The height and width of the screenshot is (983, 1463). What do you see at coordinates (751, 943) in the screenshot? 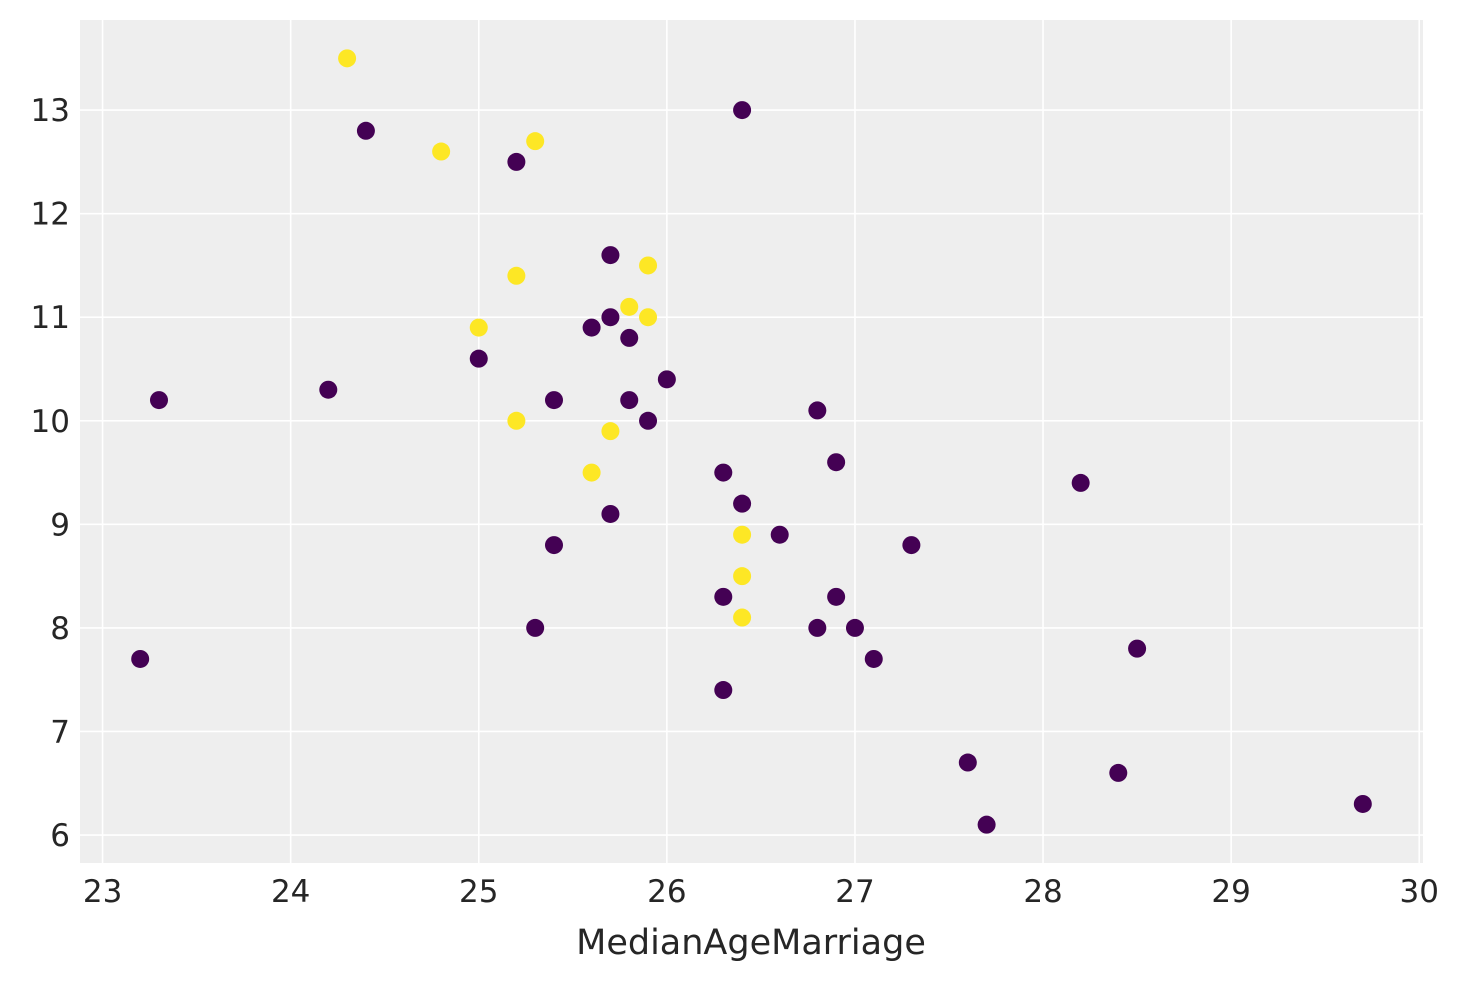
I see `x-axis-label: MedianAgeMarriage` at bounding box center [751, 943].